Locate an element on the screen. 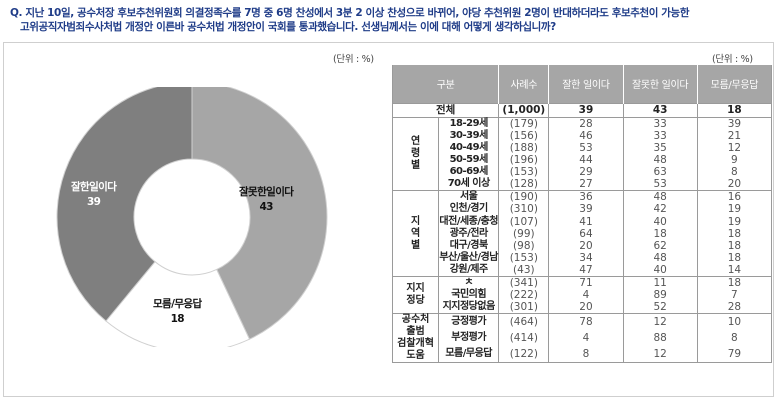 The image size is (780, 402). sample-size: (122) is located at coordinates (523, 354).